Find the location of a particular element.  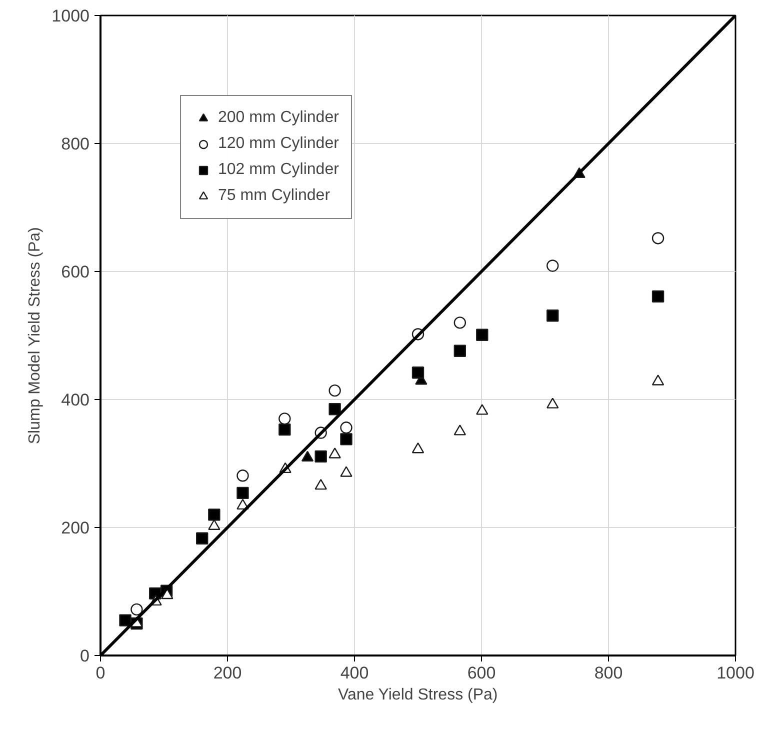

x-tick-label: 200 is located at coordinates (227, 673).